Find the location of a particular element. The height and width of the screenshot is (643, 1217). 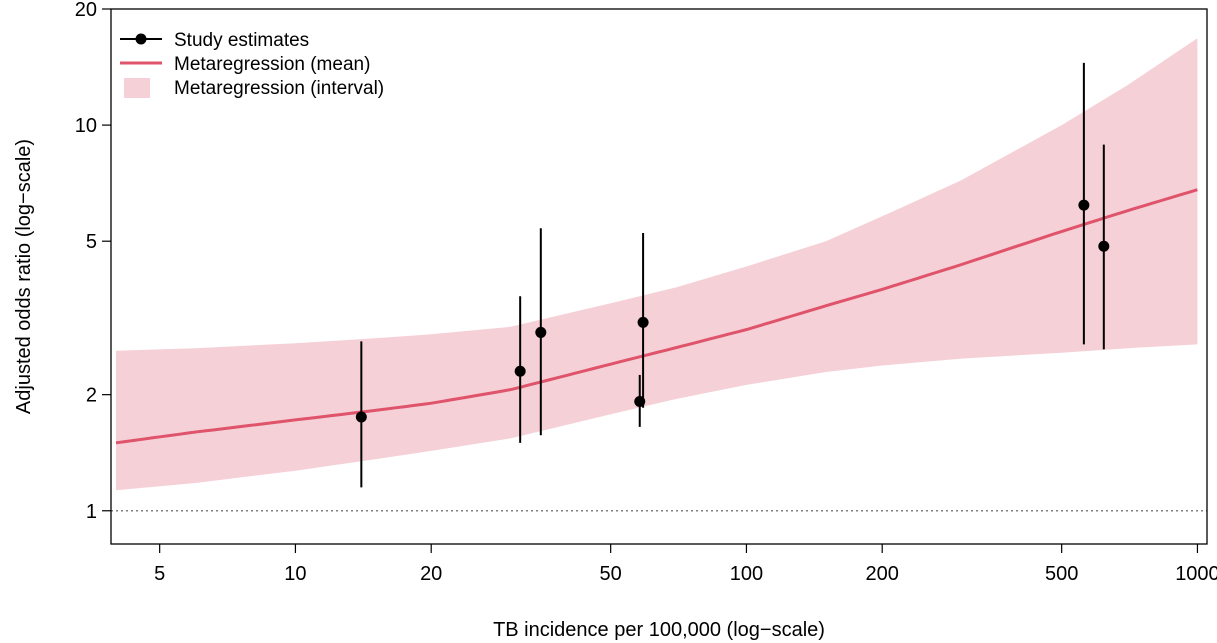

x-tick-label-1000: 1000 is located at coordinates (1196, 574).